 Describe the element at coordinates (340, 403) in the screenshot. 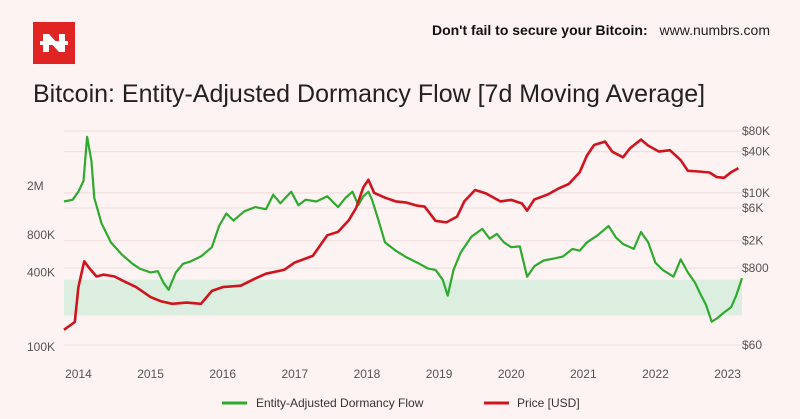

I see `legend-label-dormancy-flow: Entity-Adjusted Dormancy Flow` at that location.